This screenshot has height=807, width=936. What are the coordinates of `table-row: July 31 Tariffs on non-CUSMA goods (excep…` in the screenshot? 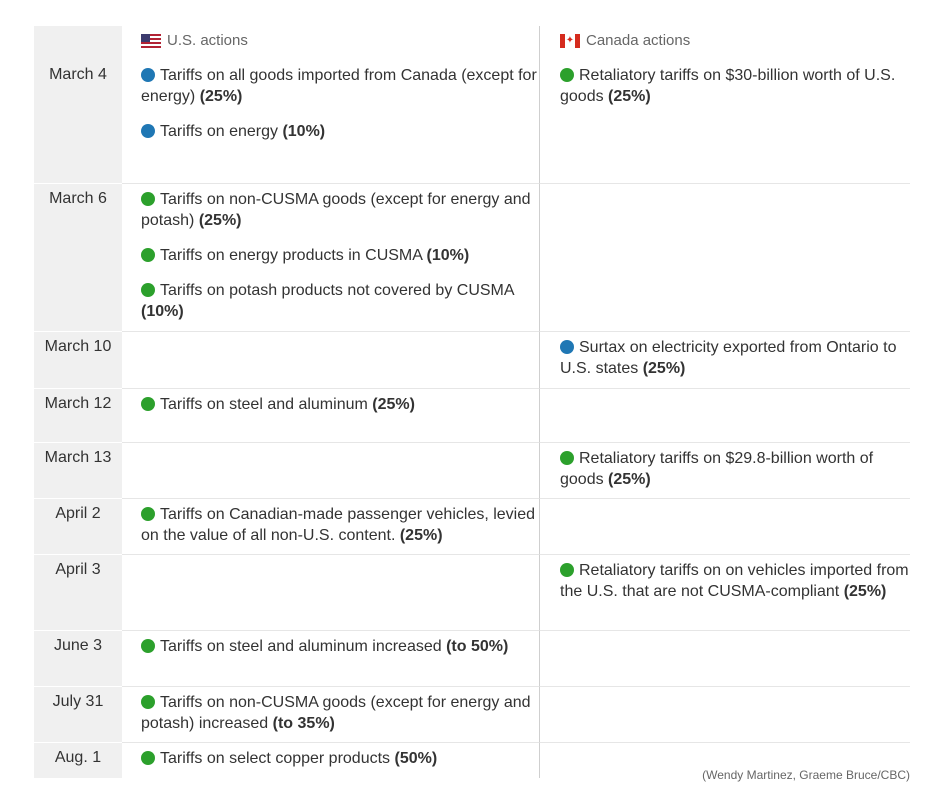 It's located at (472, 715).